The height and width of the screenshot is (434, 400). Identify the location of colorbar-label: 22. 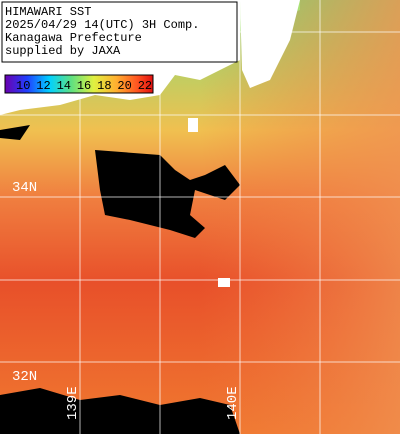
(145, 86).